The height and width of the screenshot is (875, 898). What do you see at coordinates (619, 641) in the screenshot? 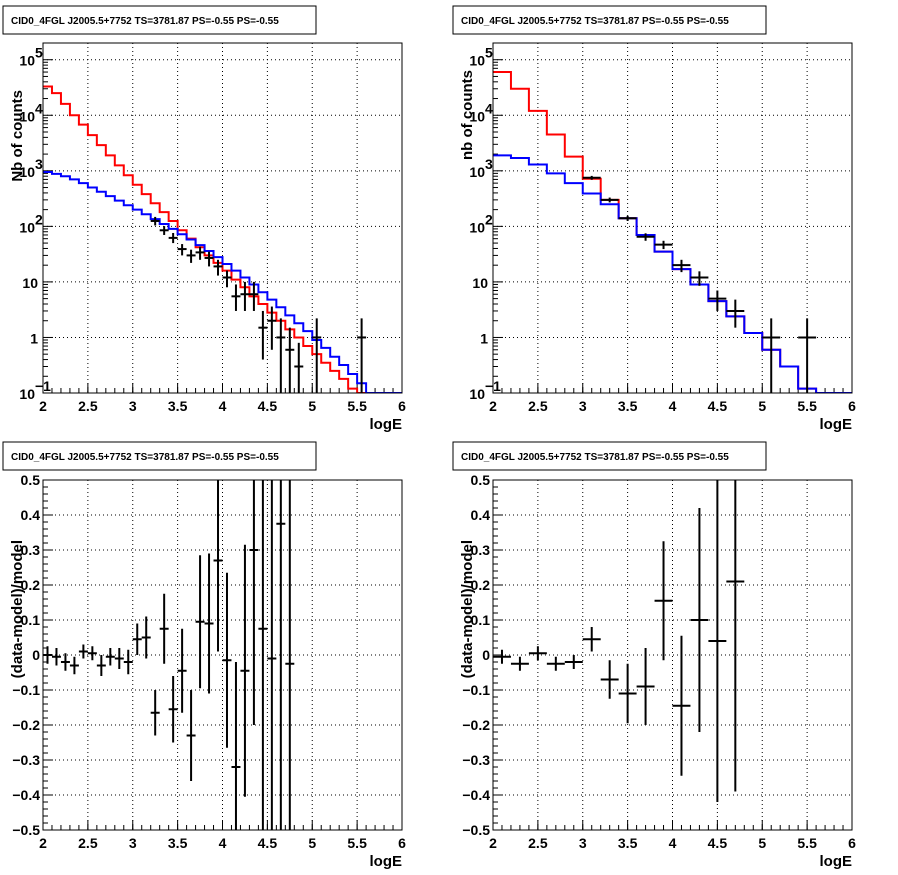
I see `plot-area` at bounding box center [619, 641].